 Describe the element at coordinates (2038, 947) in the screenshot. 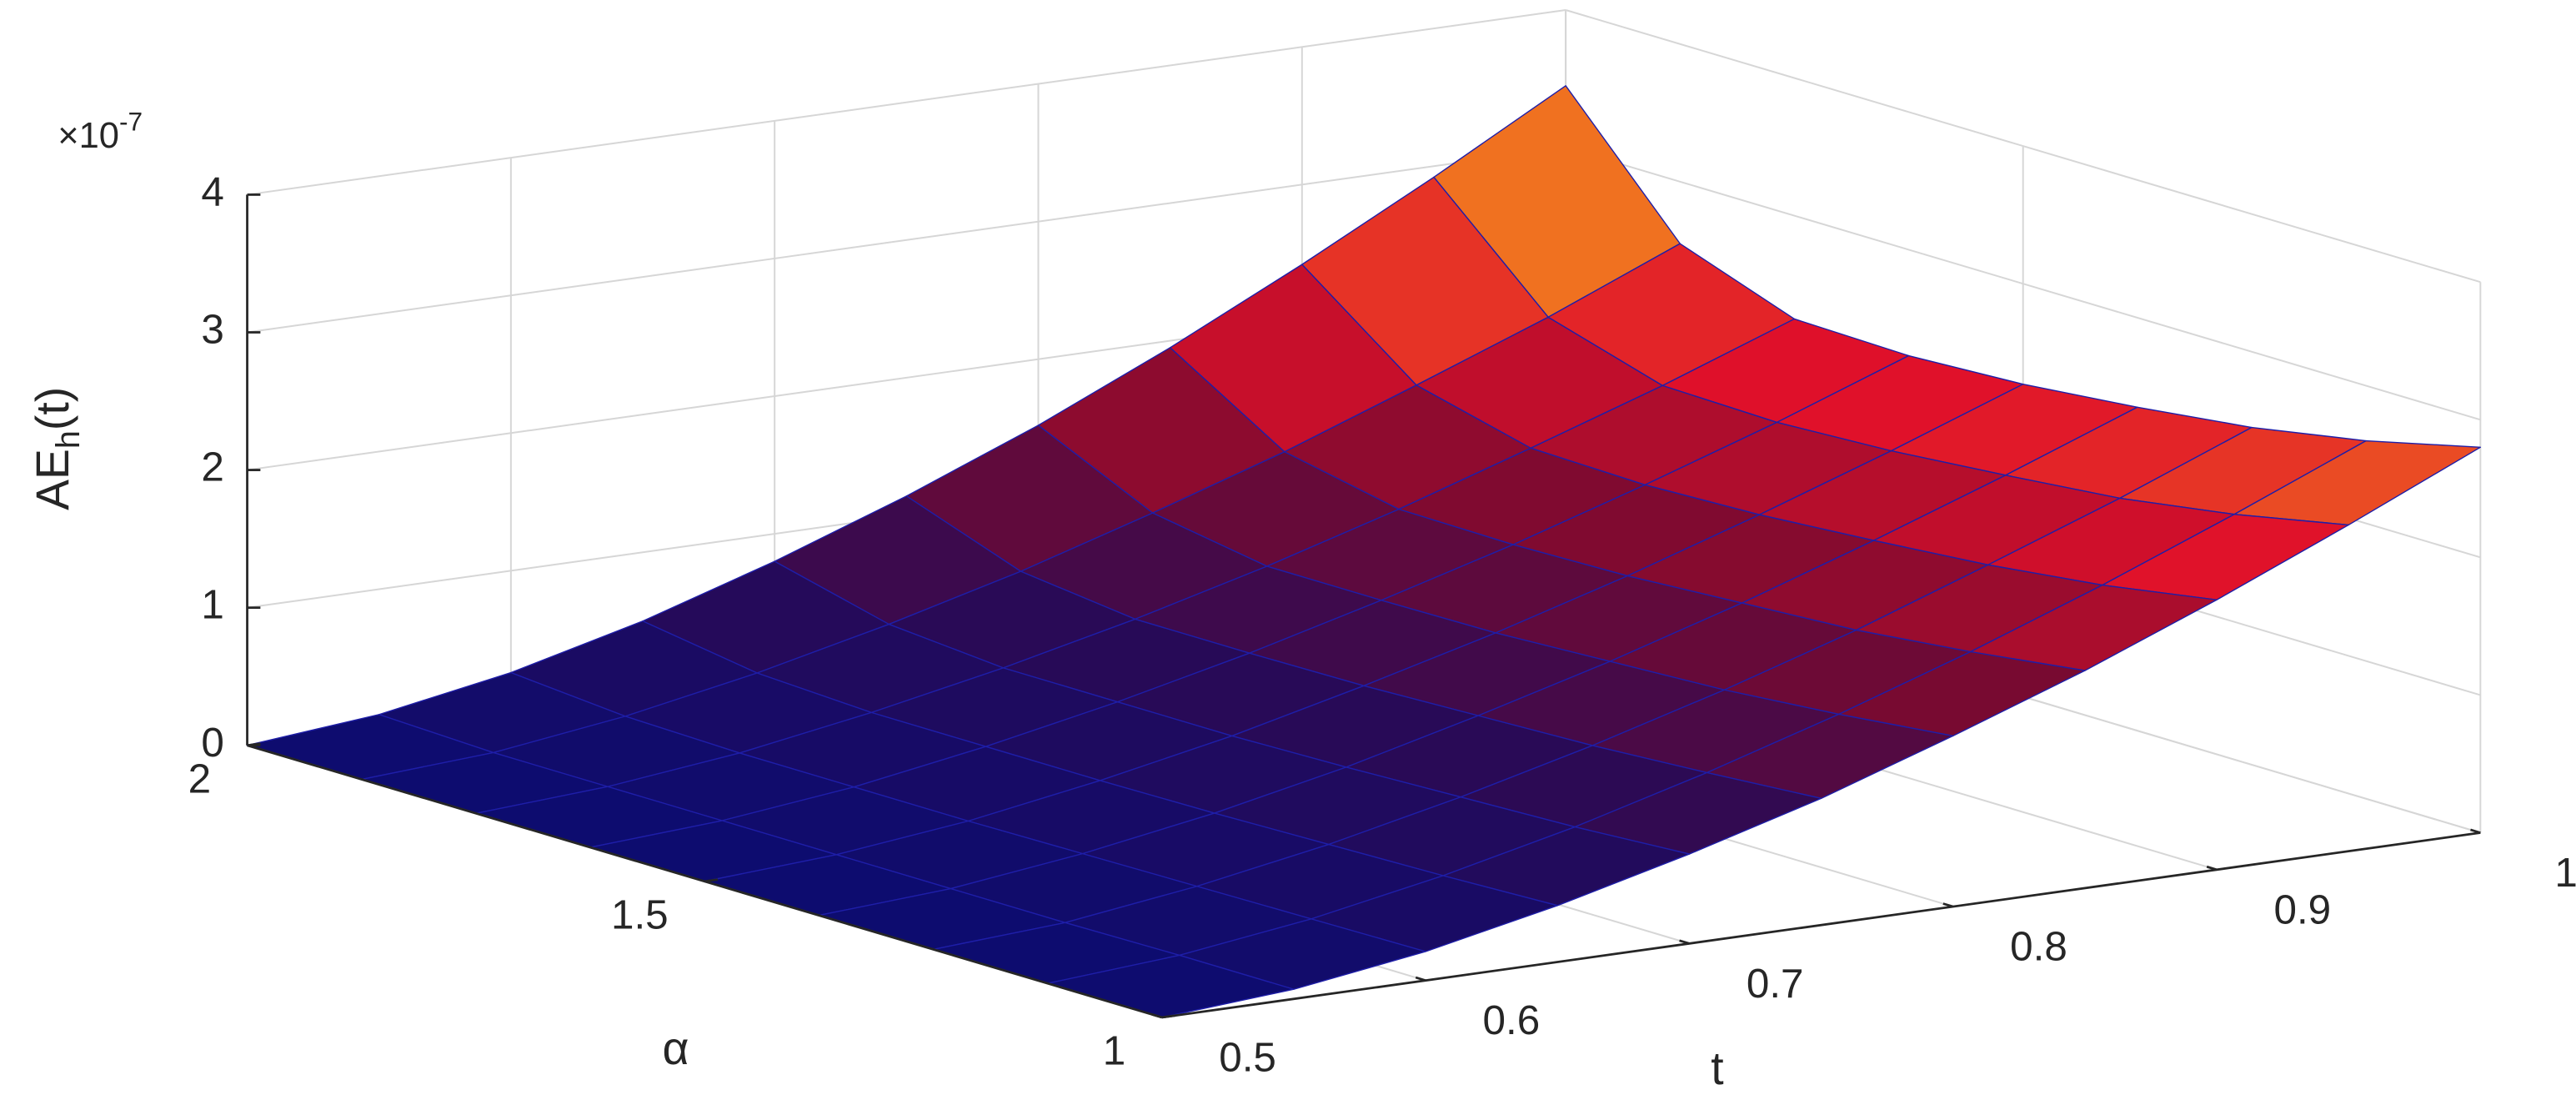

I see `x-tick-label: 0.8` at that location.